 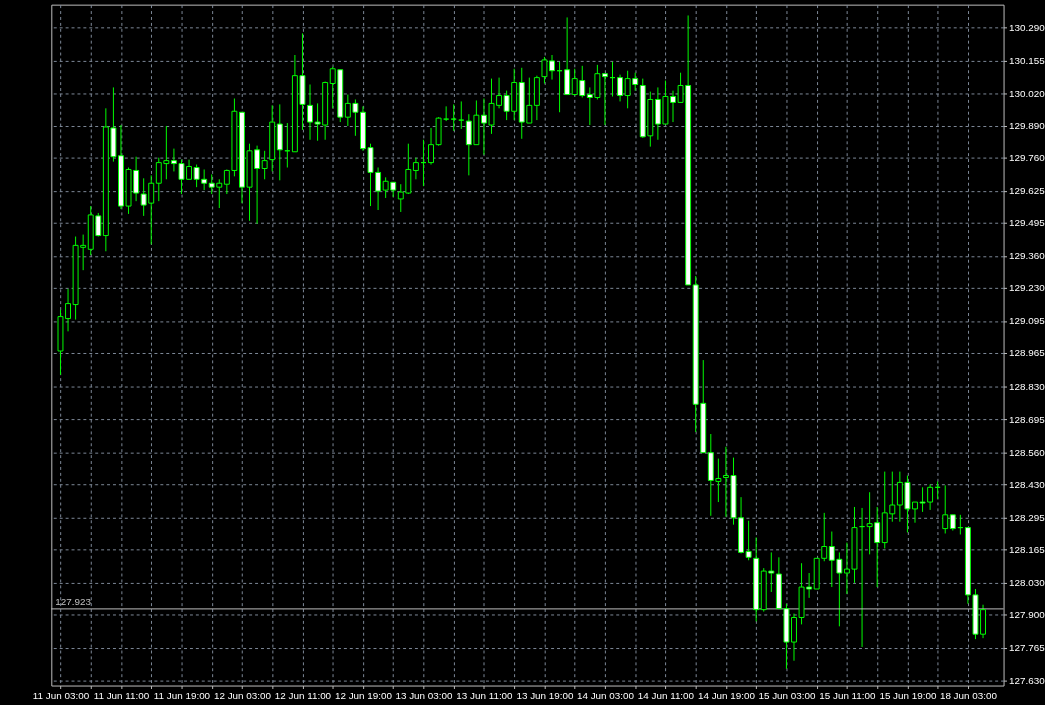 I want to click on x-tick-label: 12 Jun 11:00, so click(x=303, y=695).